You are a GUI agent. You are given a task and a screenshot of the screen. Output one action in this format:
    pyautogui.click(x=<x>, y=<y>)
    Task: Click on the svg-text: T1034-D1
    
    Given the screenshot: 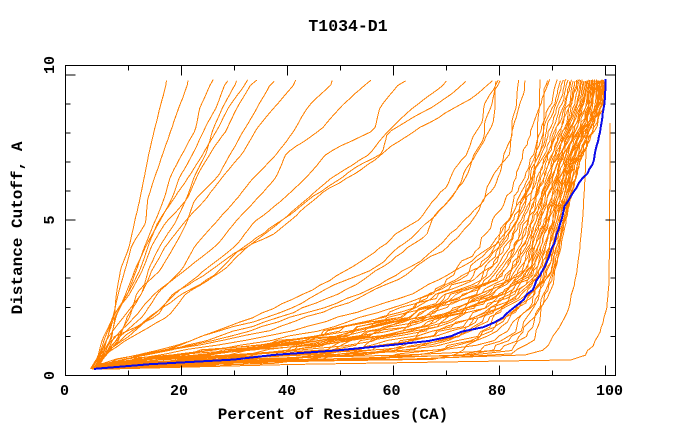 What is the action you would take?
    pyautogui.click(x=347, y=26)
    